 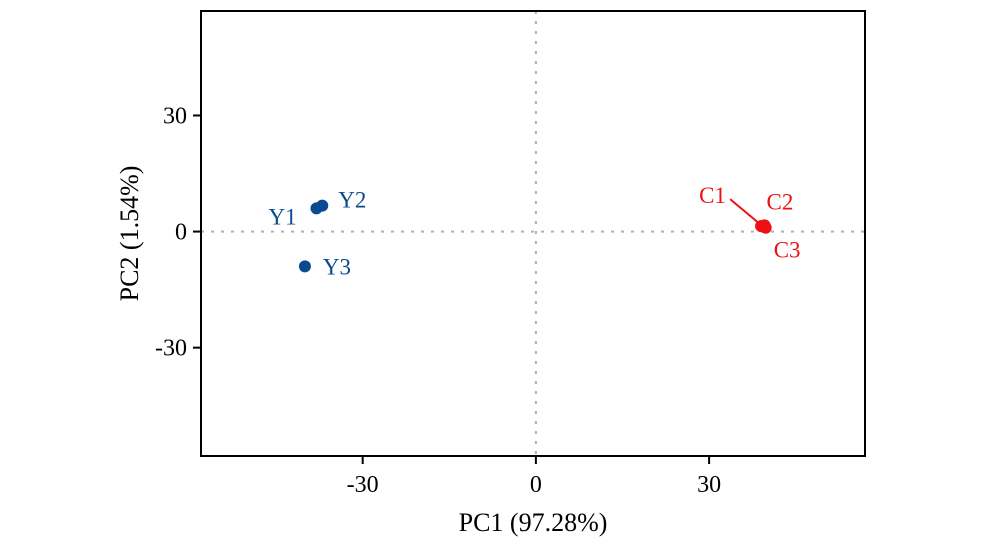 What do you see at coordinates (171, 349) in the screenshot?
I see `y-tick-label: -30` at bounding box center [171, 349].